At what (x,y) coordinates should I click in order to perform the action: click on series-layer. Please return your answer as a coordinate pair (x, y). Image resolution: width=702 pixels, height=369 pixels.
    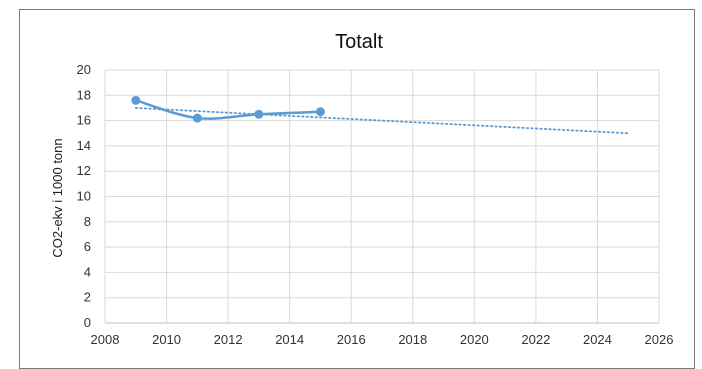
    Looking at the image, I should click on (228, 109).